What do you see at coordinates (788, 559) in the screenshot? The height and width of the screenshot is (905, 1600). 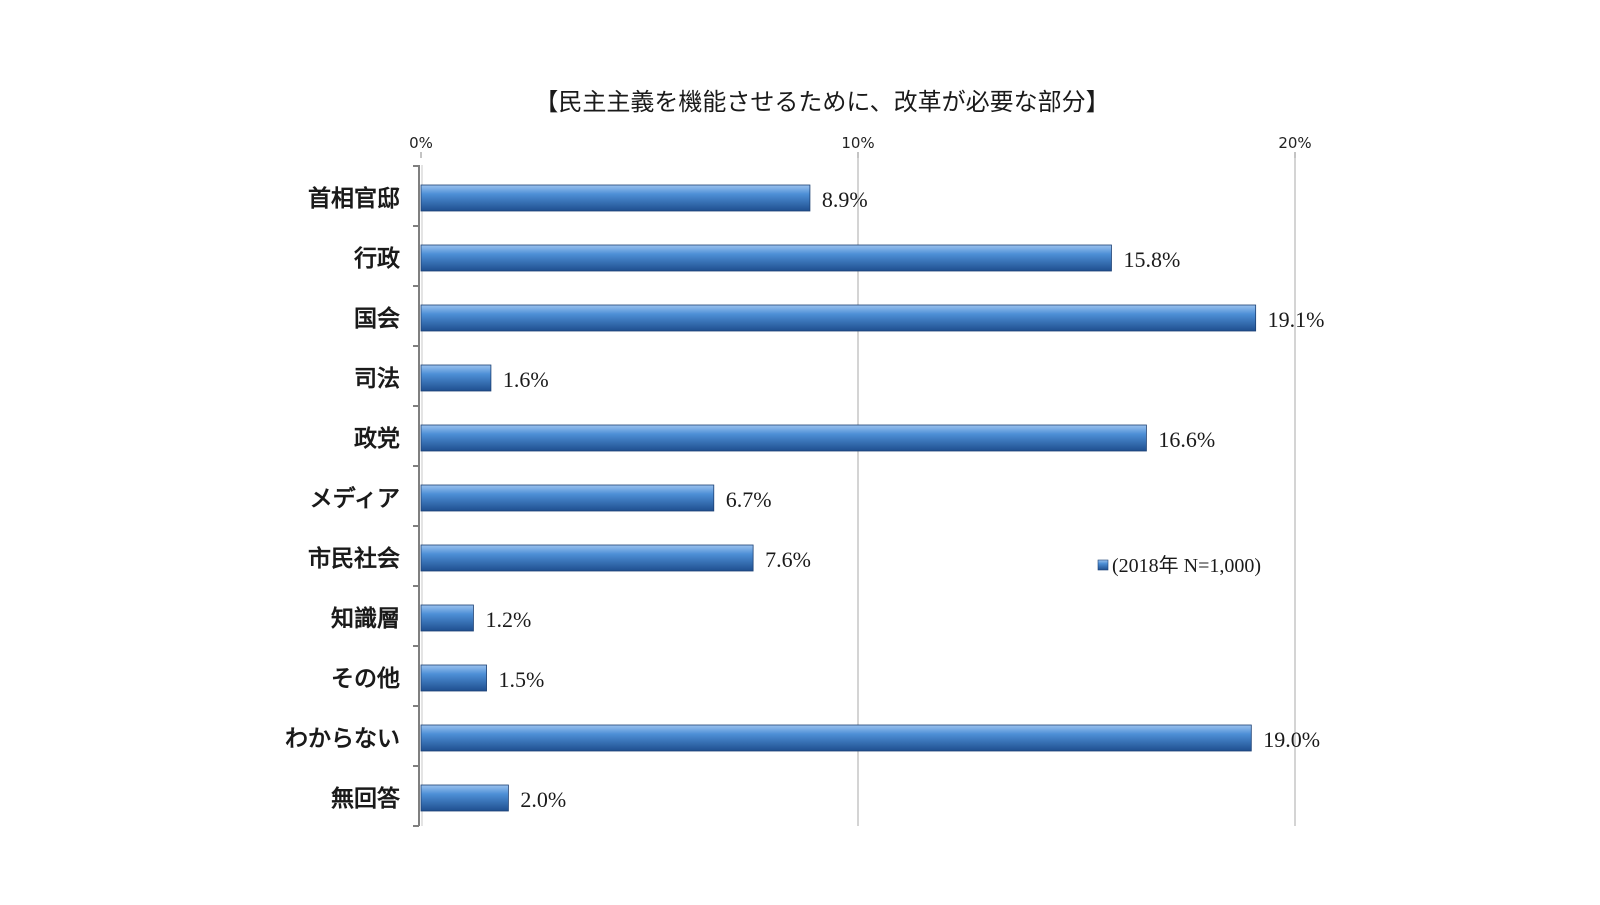 I see `data-label: 7.6%` at bounding box center [788, 559].